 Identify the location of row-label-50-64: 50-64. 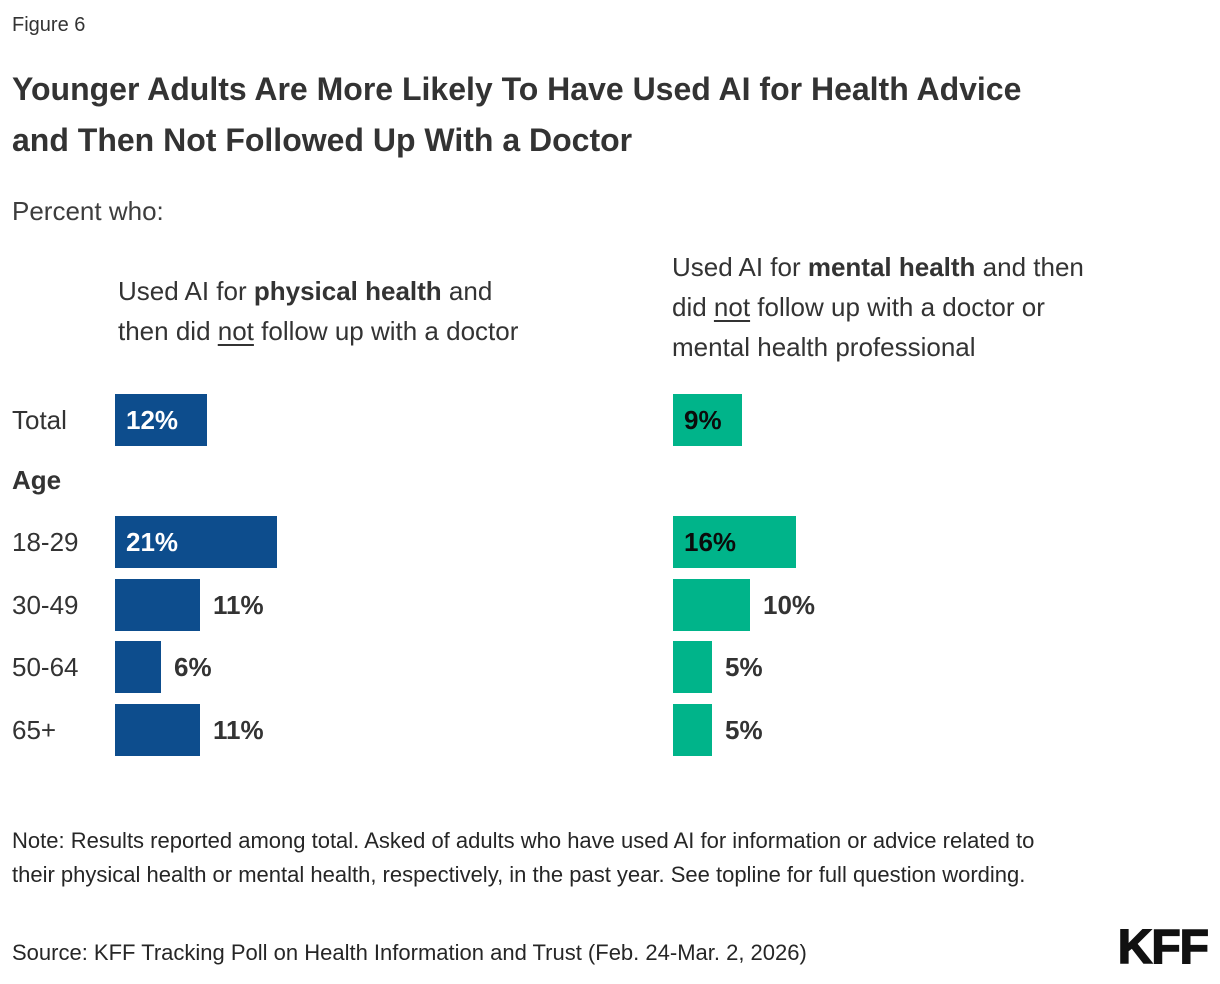
(45, 667).